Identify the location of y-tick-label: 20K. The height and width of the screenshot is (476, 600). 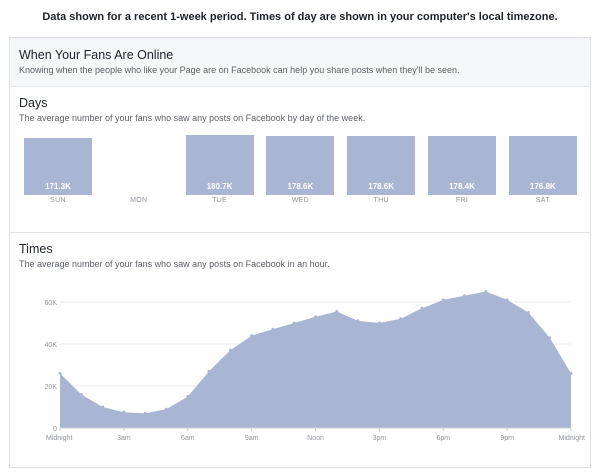
(51, 387).